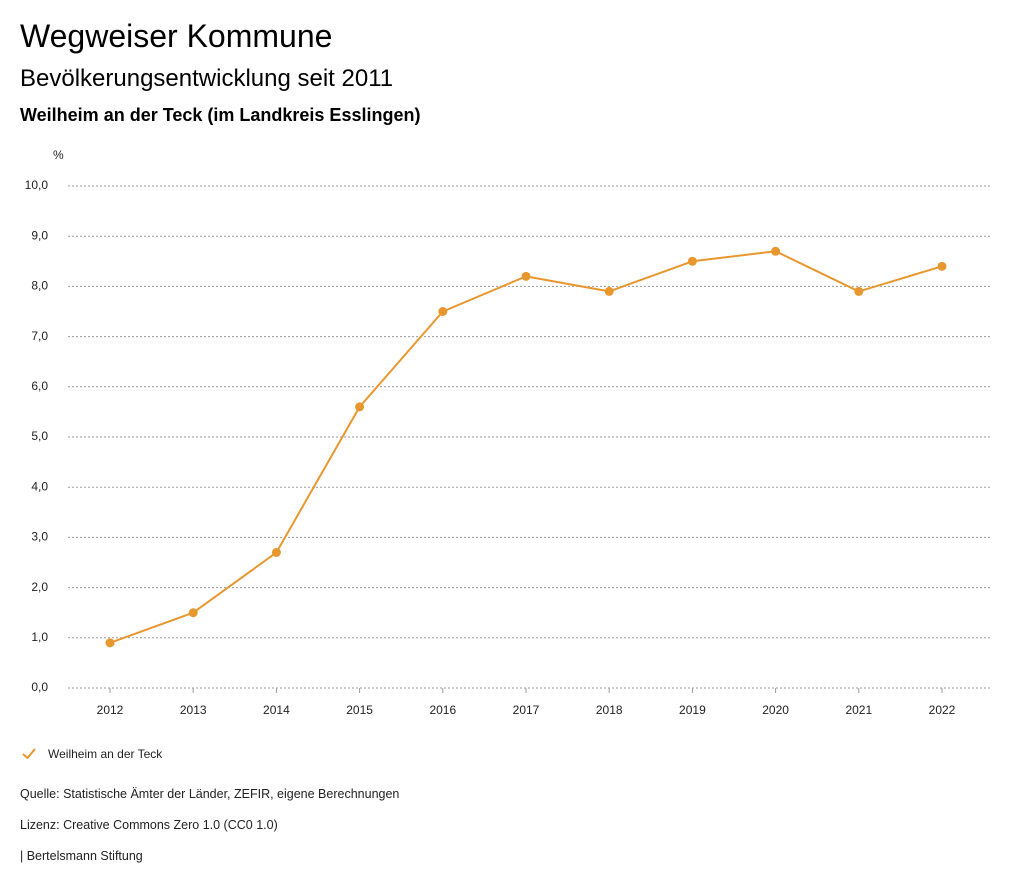  What do you see at coordinates (942, 266) in the screenshot?
I see `data-point-2022` at bounding box center [942, 266].